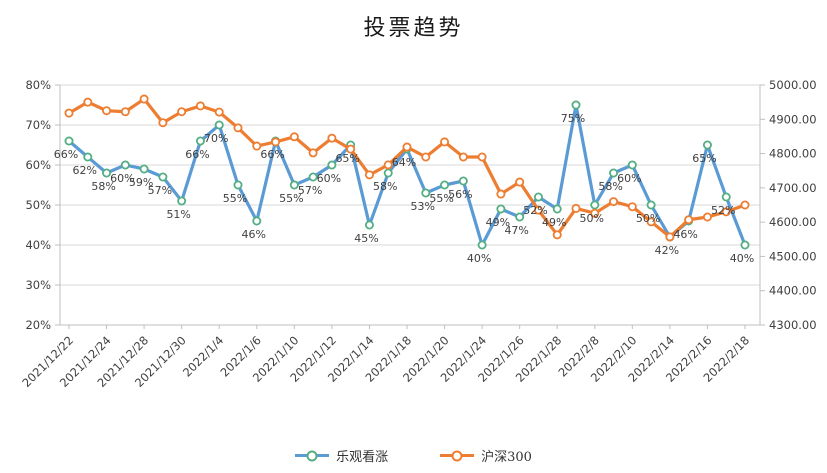 This screenshot has width=827, height=473. Describe the element at coordinates (38, 205) in the screenshot. I see `y-axis-left-tick-label: 50%` at that location.